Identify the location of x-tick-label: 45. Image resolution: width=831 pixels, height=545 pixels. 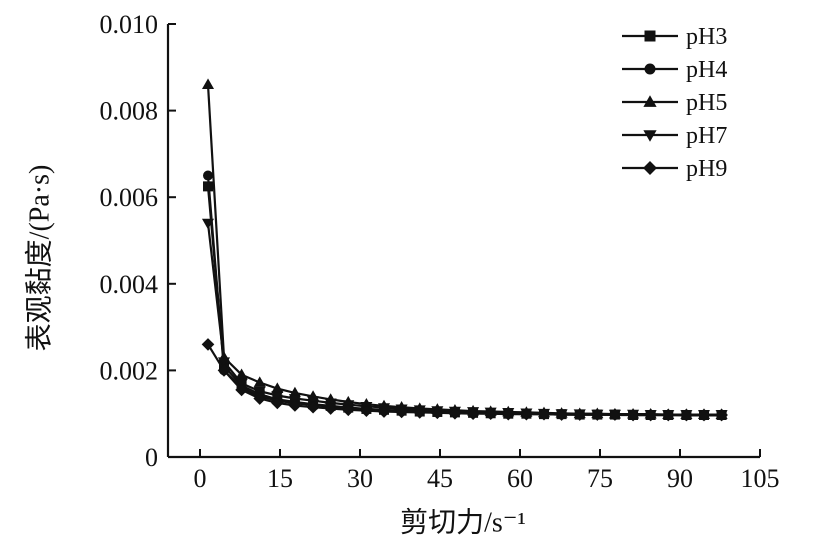
(440, 478).